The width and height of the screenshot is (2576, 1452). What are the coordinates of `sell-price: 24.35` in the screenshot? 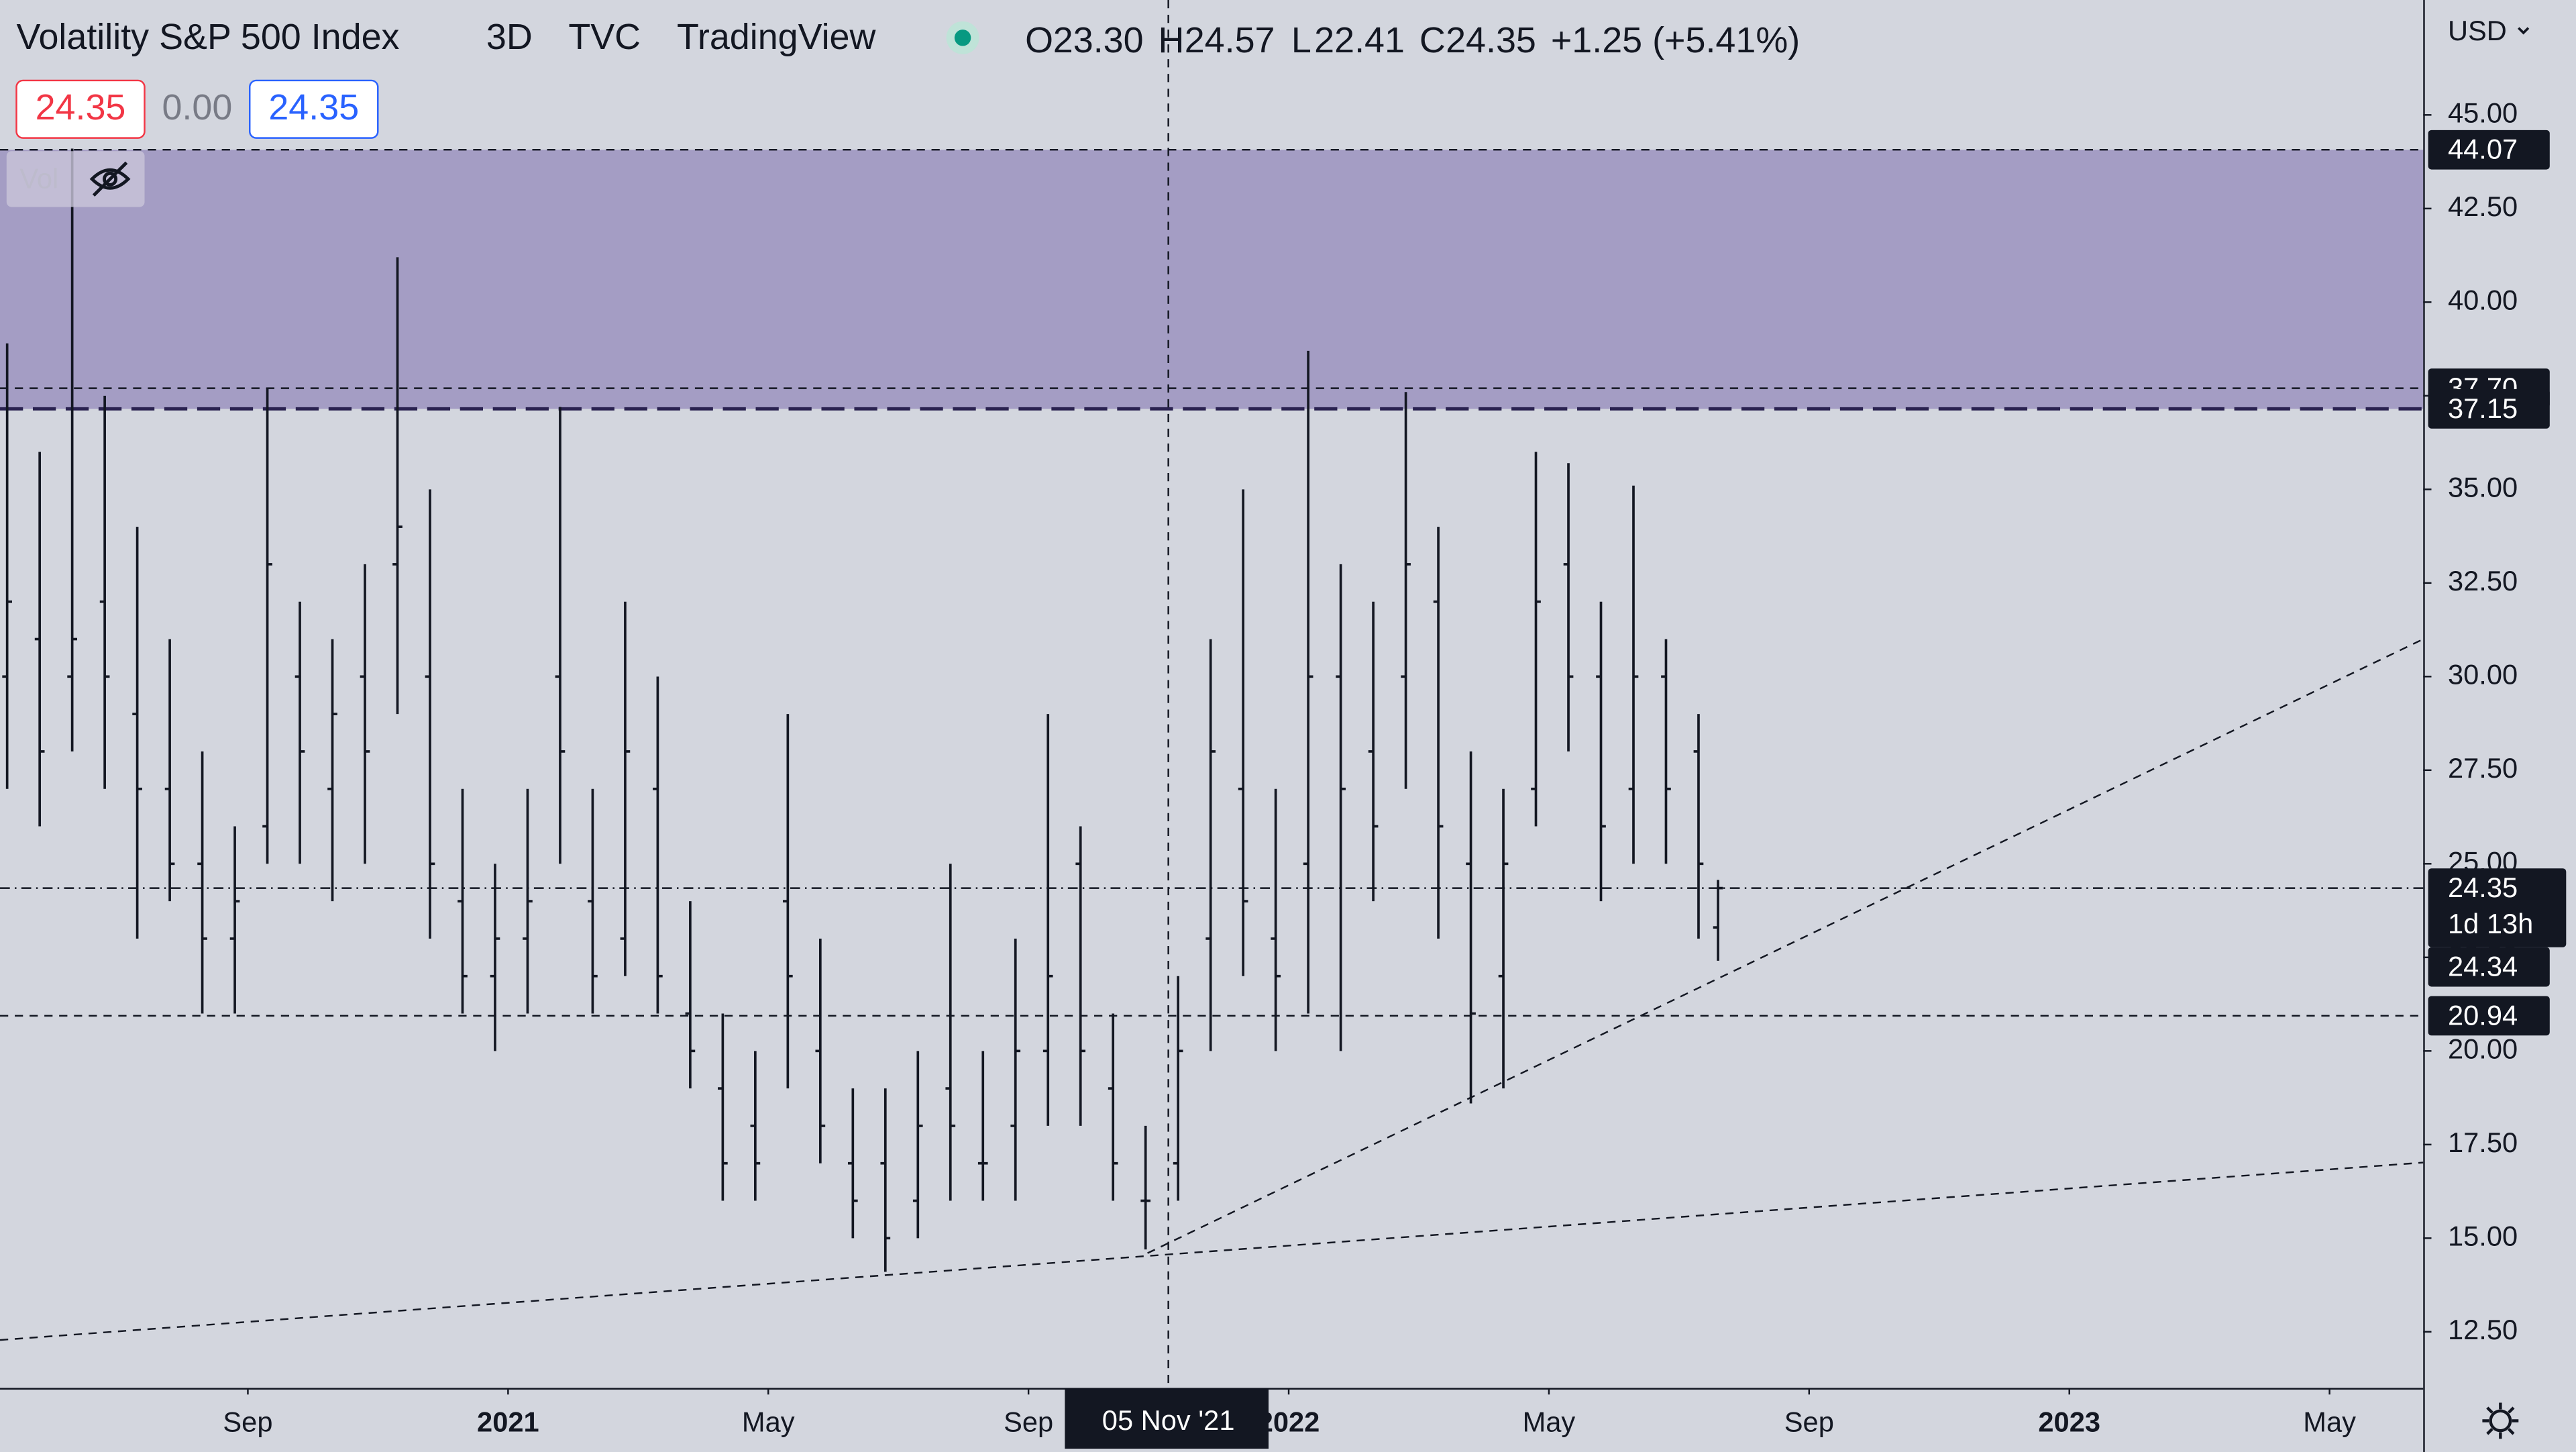 It's located at (81, 107).